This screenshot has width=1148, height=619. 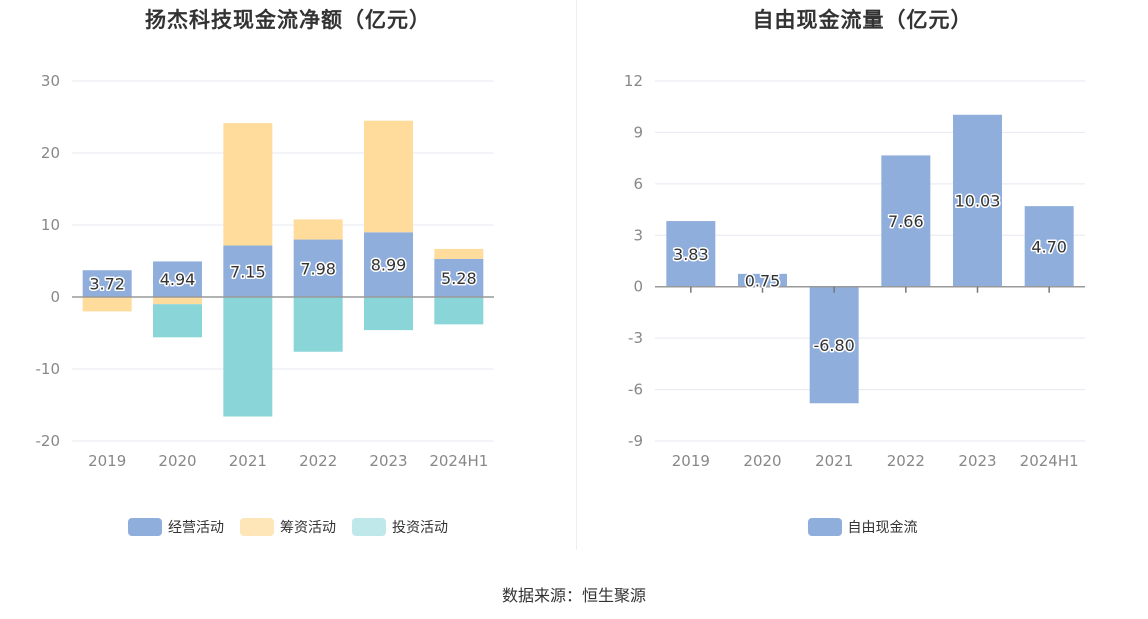 I want to click on legend-item-financing: 筹资活动, so click(x=288, y=527).